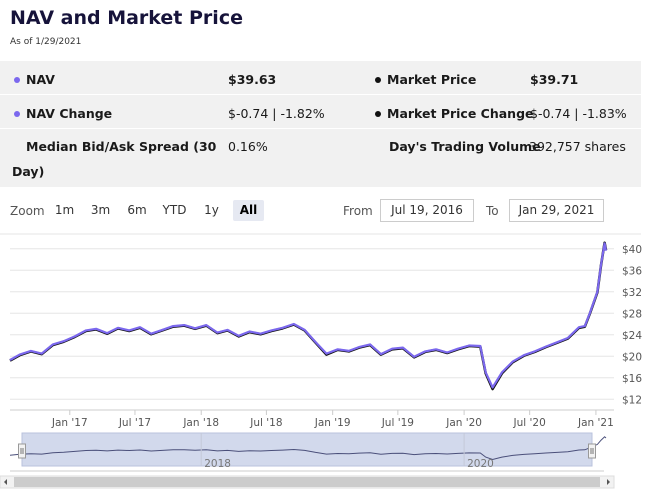 This screenshot has height=492, width=668. Describe the element at coordinates (211, 210) in the screenshot. I see `zoom-1y-button: 1y` at that location.